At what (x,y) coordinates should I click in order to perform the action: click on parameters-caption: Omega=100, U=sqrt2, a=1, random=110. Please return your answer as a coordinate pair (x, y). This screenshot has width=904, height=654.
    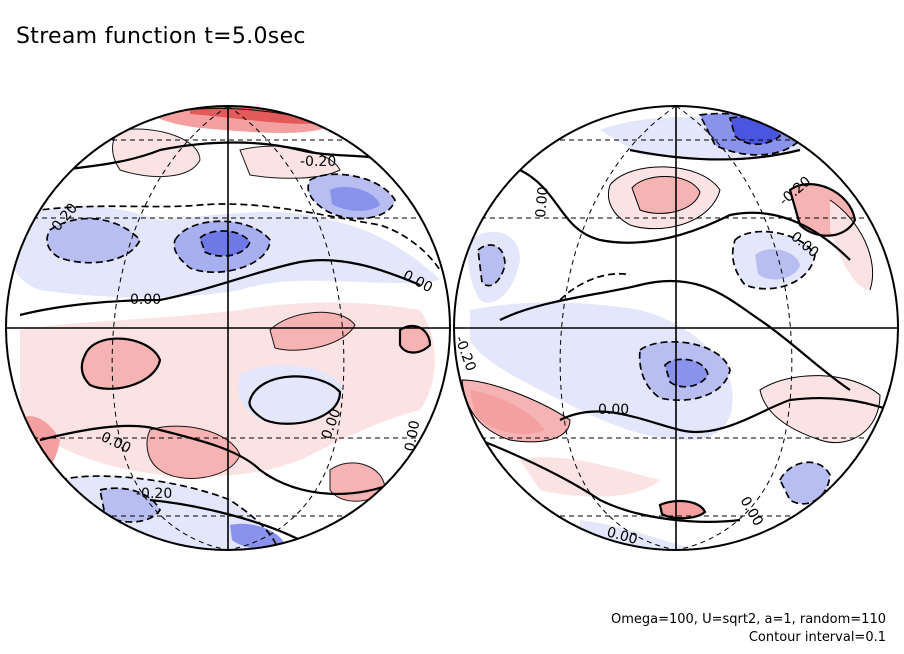
    Looking at the image, I should click on (748, 619).